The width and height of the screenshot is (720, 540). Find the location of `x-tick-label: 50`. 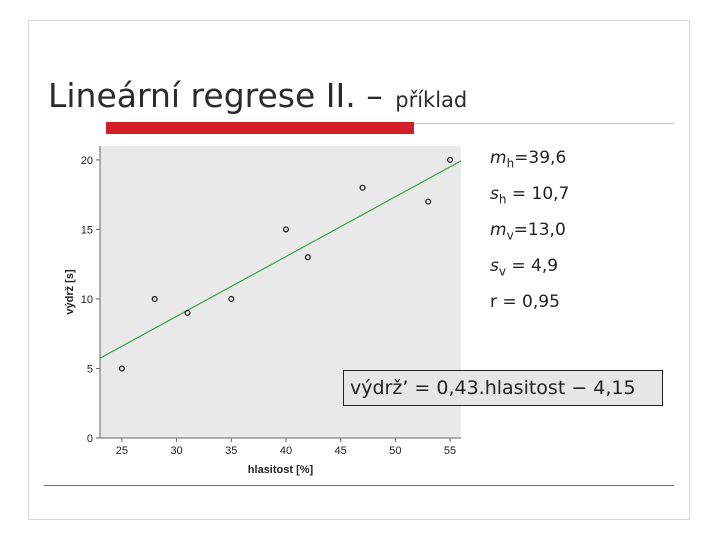

x-tick-label: 50 is located at coordinates (395, 451).